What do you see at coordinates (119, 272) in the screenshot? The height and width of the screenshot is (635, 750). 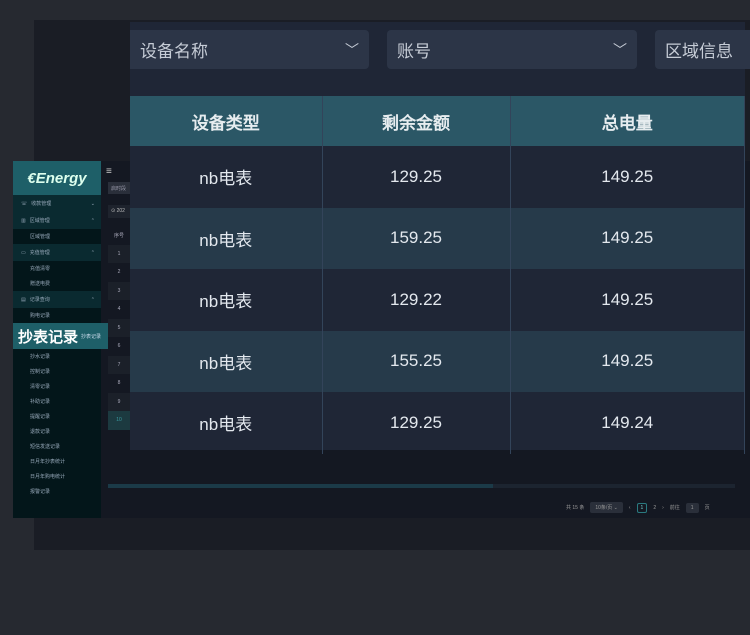 I see `index-cell: 2` at bounding box center [119, 272].